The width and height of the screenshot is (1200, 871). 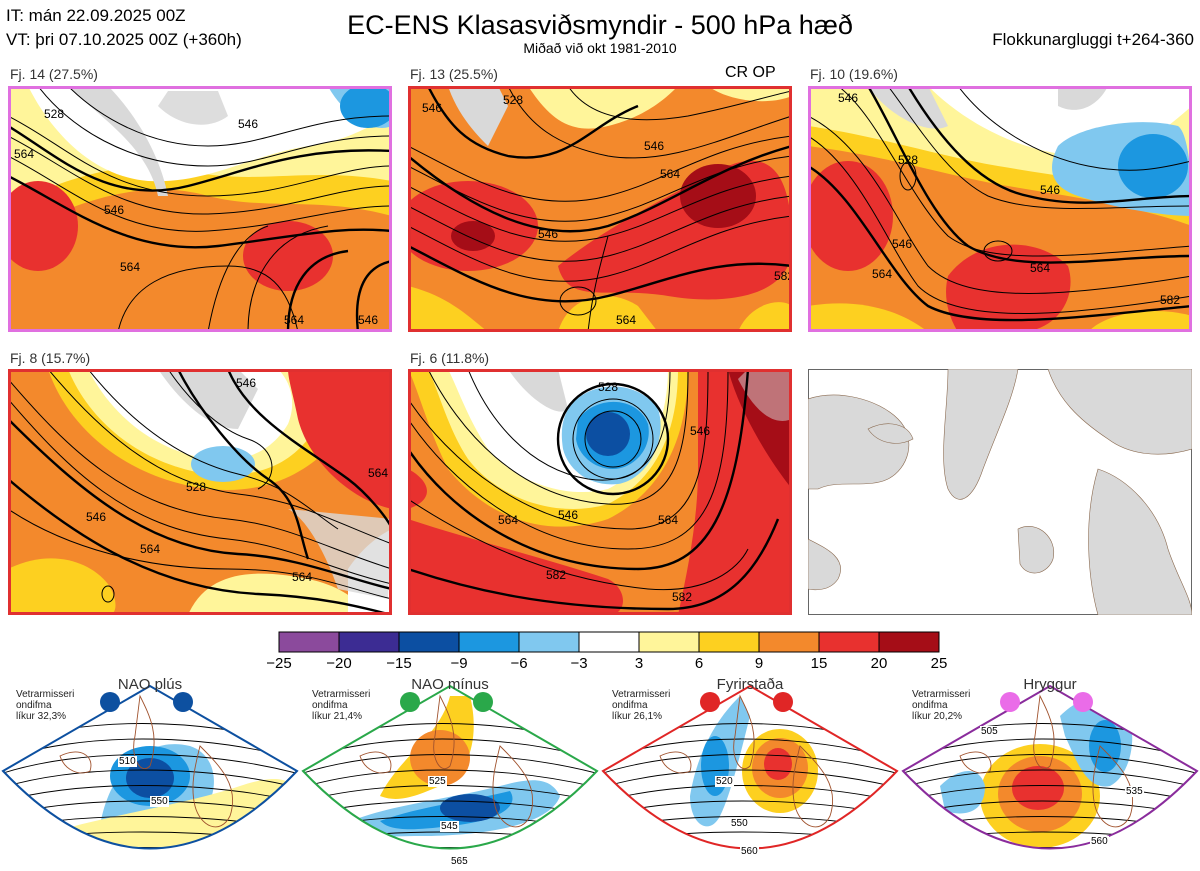 What do you see at coordinates (641, 705) in the screenshot?
I see `regime-probability: Vetrarmisseri ondifma líkur 26,1%` at bounding box center [641, 705].